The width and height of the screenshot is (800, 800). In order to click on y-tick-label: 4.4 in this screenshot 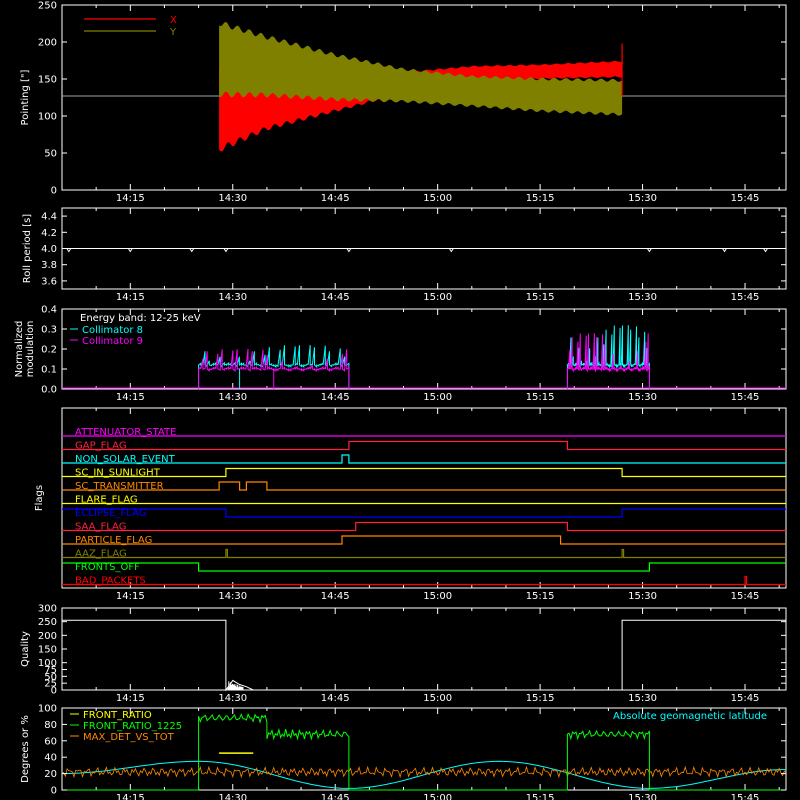, I will do `click(49, 217)`.